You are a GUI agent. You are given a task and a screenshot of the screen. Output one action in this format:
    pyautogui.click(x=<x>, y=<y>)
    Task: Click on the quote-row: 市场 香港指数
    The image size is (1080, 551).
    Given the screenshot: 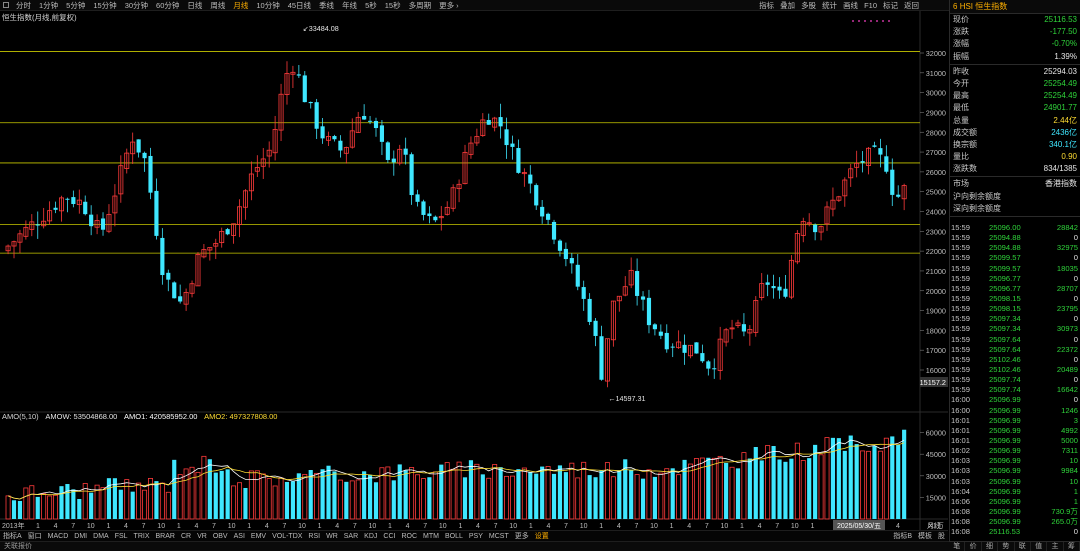 What is the action you would take?
    pyautogui.click(x=1015, y=184)
    